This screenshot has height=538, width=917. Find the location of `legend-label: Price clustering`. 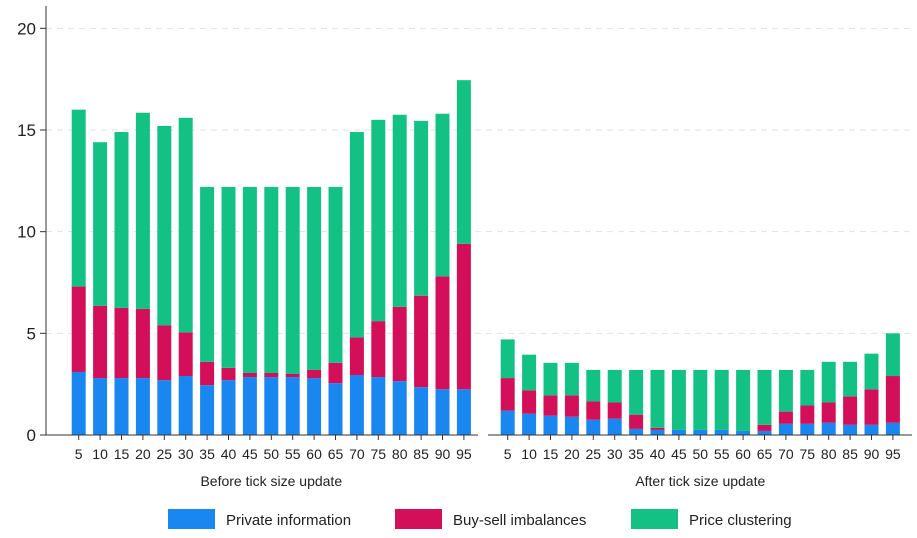

legend-label: Price clustering is located at coordinates (740, 520).